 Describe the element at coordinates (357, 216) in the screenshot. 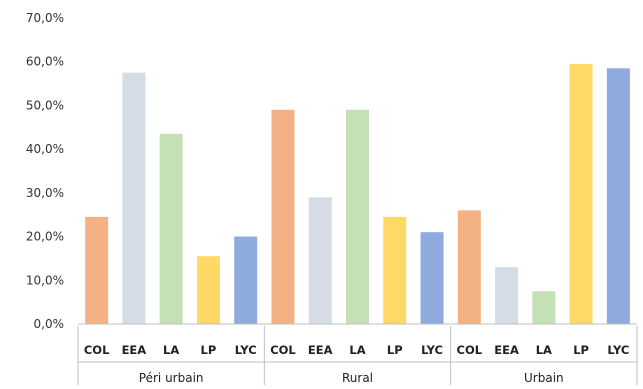

I see `bar-rural-la` at that location.